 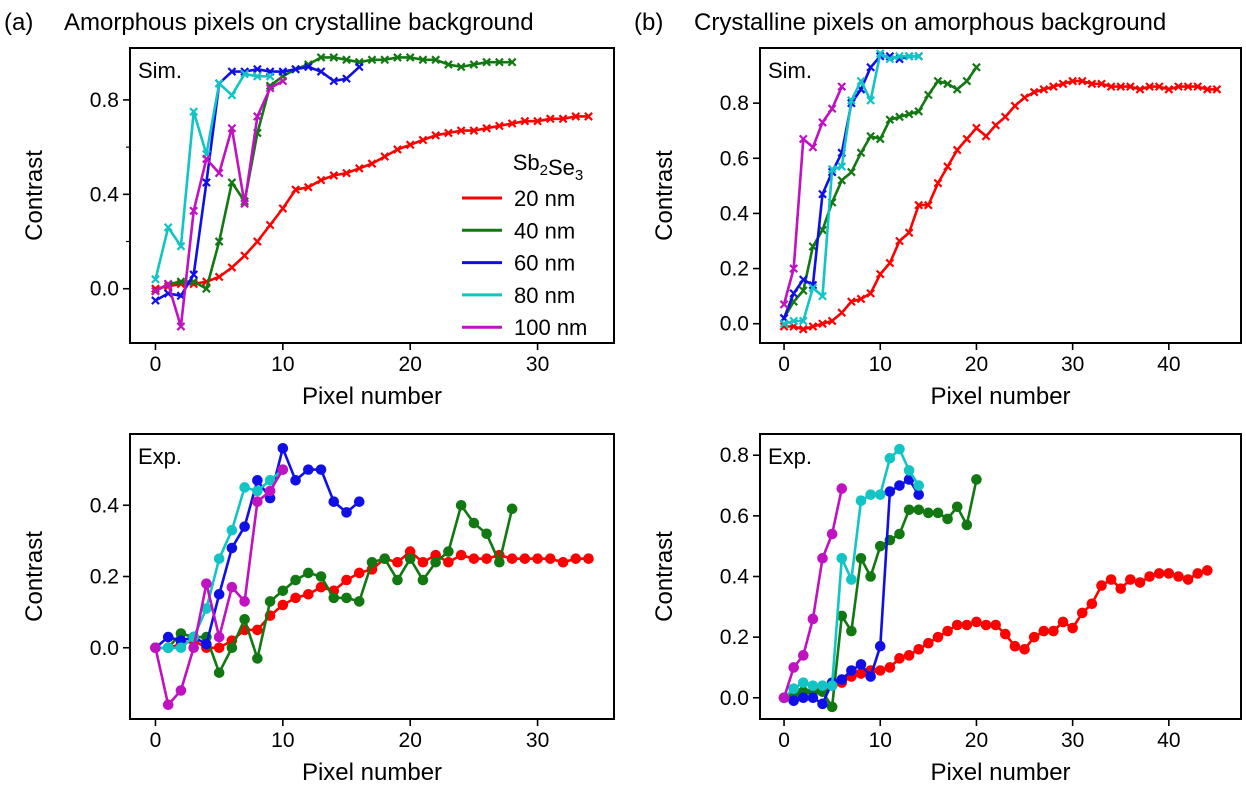 I want to click on x-tick-label: 0, so click(x=784, y=740).